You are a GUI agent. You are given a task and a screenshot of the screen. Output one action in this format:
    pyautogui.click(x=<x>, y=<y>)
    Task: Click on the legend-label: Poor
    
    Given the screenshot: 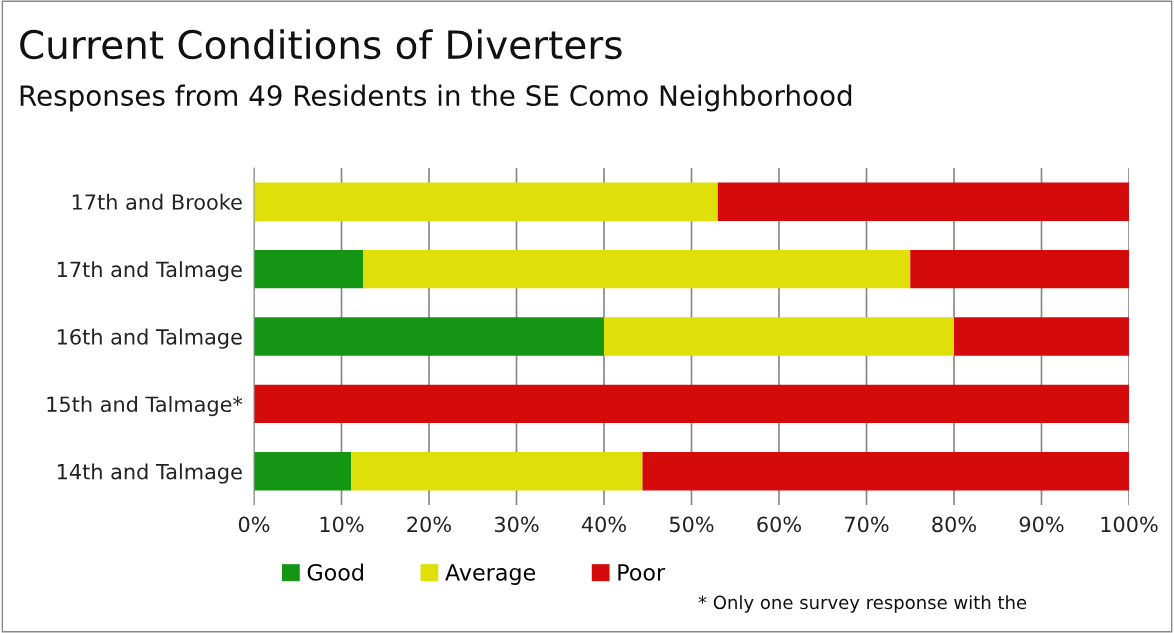 What is the action you would take?
    pyautogui.click(x=642, y=572)
    